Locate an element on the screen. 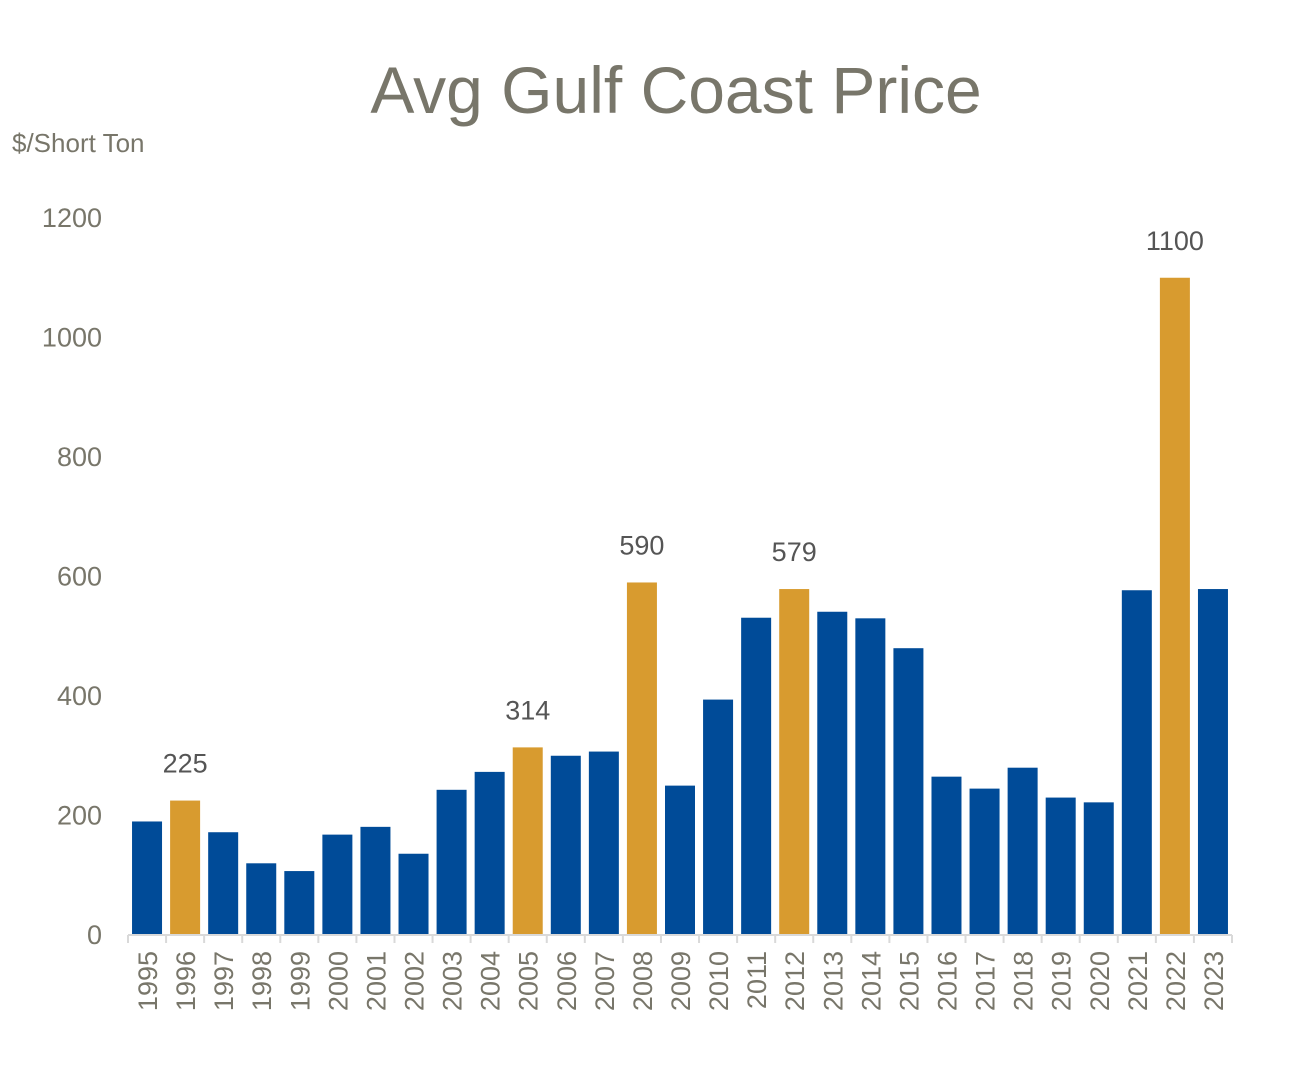 This screenshot has width=1306, height=1074. x-tick-label: 2022 is located at coordinates (1176, 981).